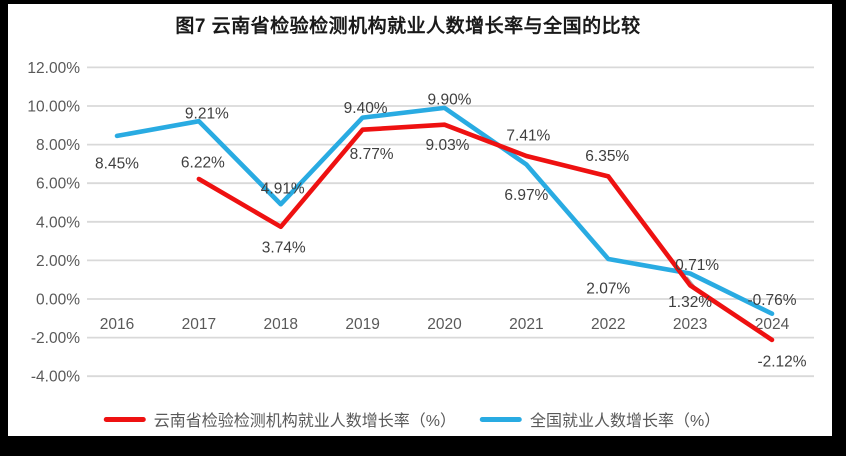  Describe the element at coordinates (372, 154) in the screenshot. I see `data-label: 8.77%` at that location.